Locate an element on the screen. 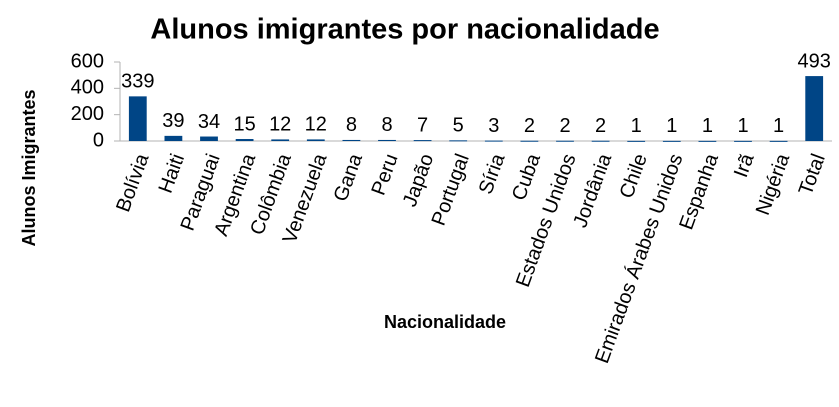  data-label: 5 is located at coordinates (458, 126).